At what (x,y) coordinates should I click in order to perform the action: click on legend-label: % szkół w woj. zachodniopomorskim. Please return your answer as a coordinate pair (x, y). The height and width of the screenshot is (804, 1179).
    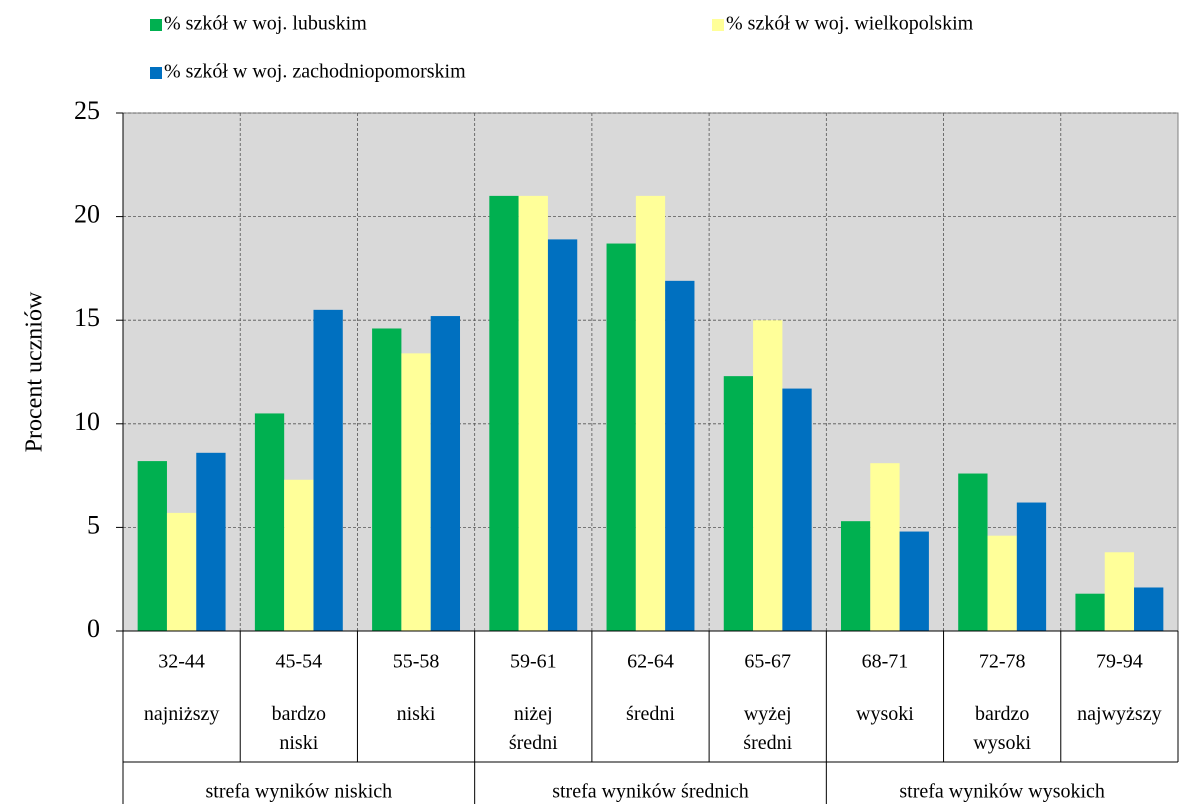
    Looking at the image, I should click on (315, 72).